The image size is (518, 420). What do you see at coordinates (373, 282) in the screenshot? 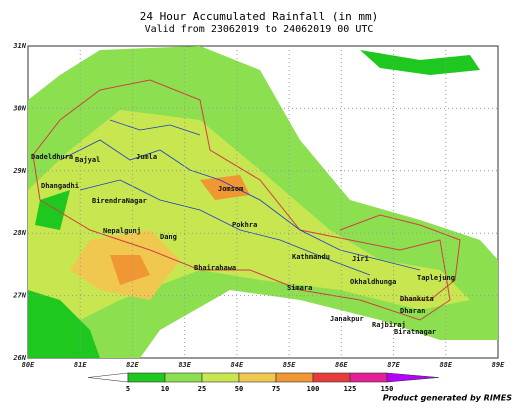
I see `place-label: Okhaldhunga` at bounding box center [373, 282].